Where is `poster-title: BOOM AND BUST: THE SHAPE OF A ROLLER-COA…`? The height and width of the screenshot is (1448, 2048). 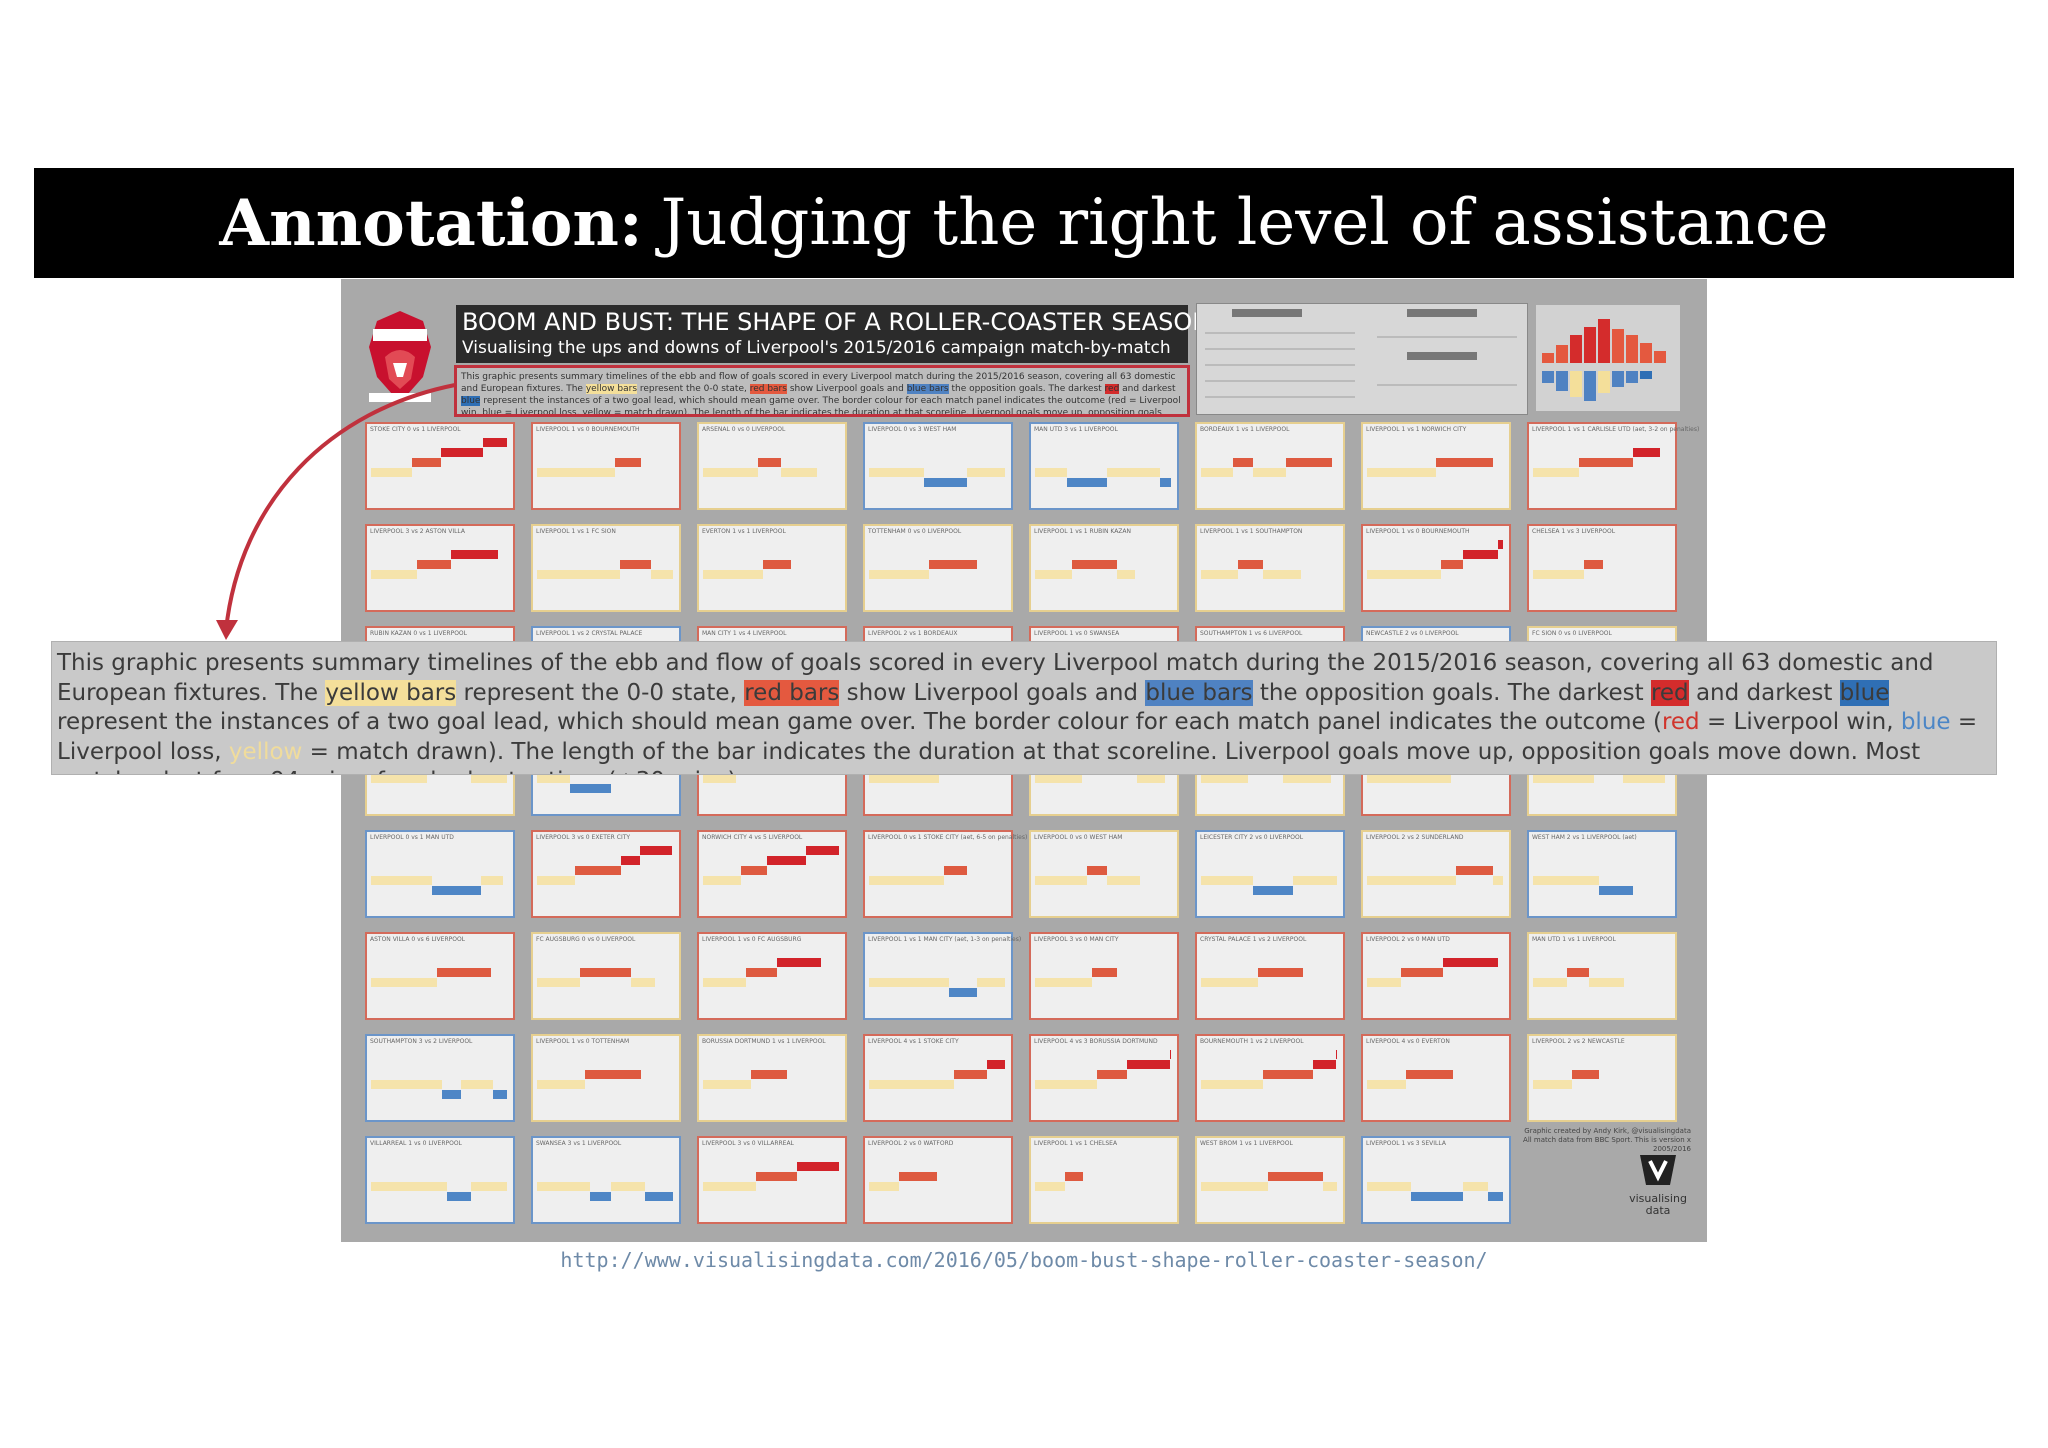 poster-title: BOOM AND BUST: THE SHAPE OF A ROLLER-COA… is located at coordinates (836, 322).